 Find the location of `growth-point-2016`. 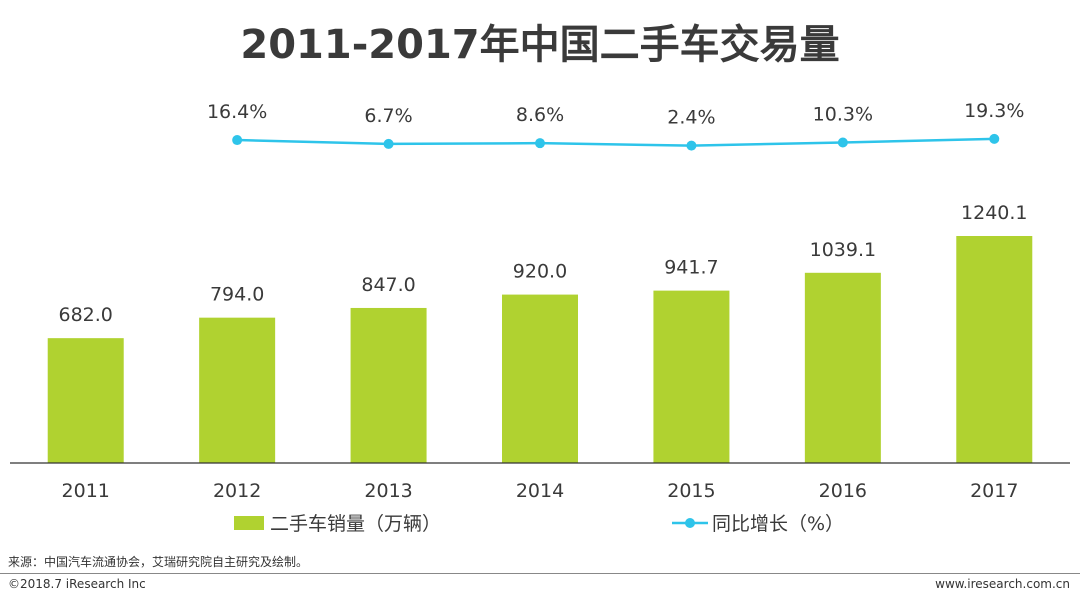

growth-point-2016 is located at coordinates (842, 142).